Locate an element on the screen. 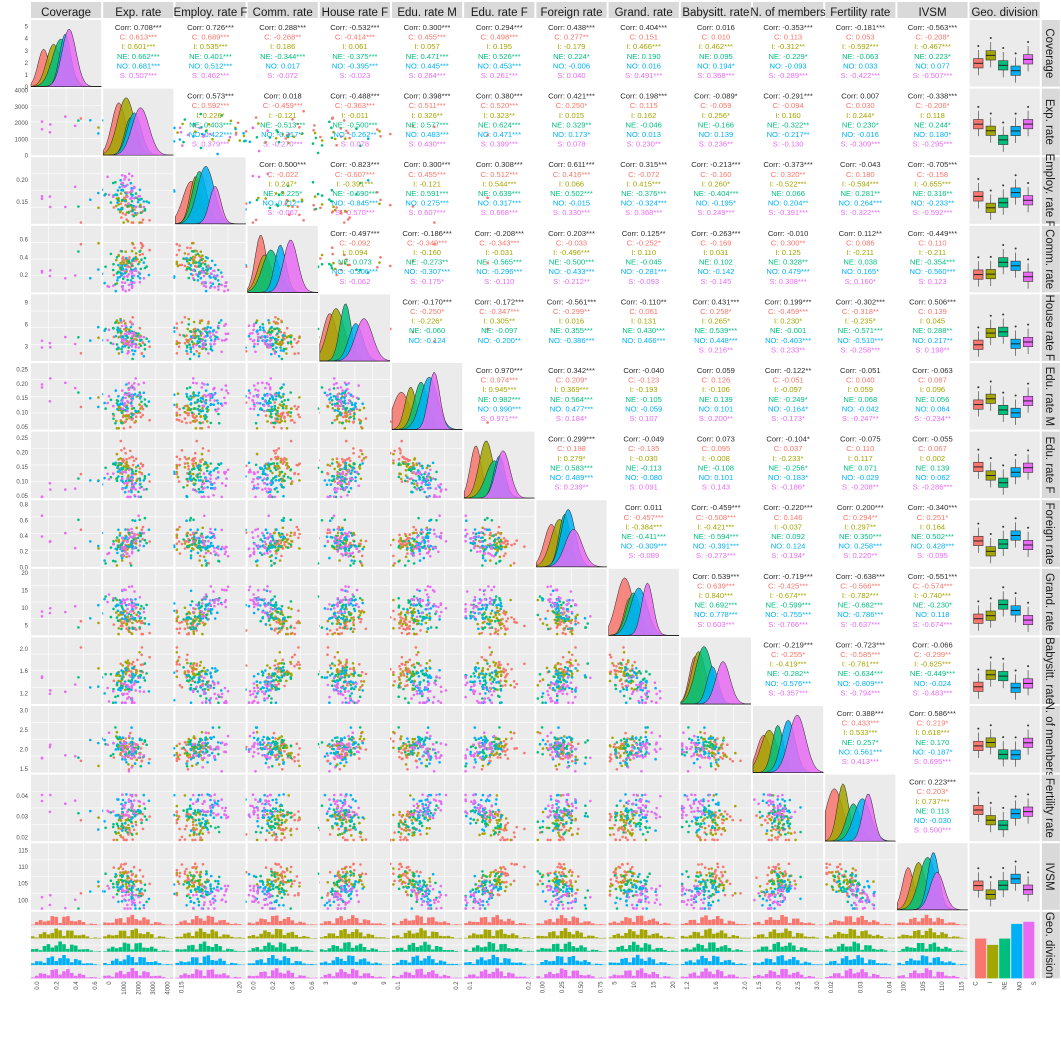 Image resolution: width=1061 pixels, height=1056 pixels. corr-text: Corr: -0.705*** is located at coordinates (932, 164).